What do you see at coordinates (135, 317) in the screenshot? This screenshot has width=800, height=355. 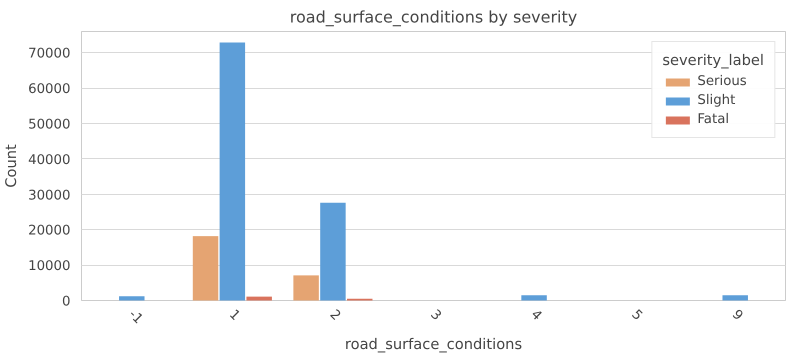 I see `x-tick-label: -1` at bounding box center [135, 317].